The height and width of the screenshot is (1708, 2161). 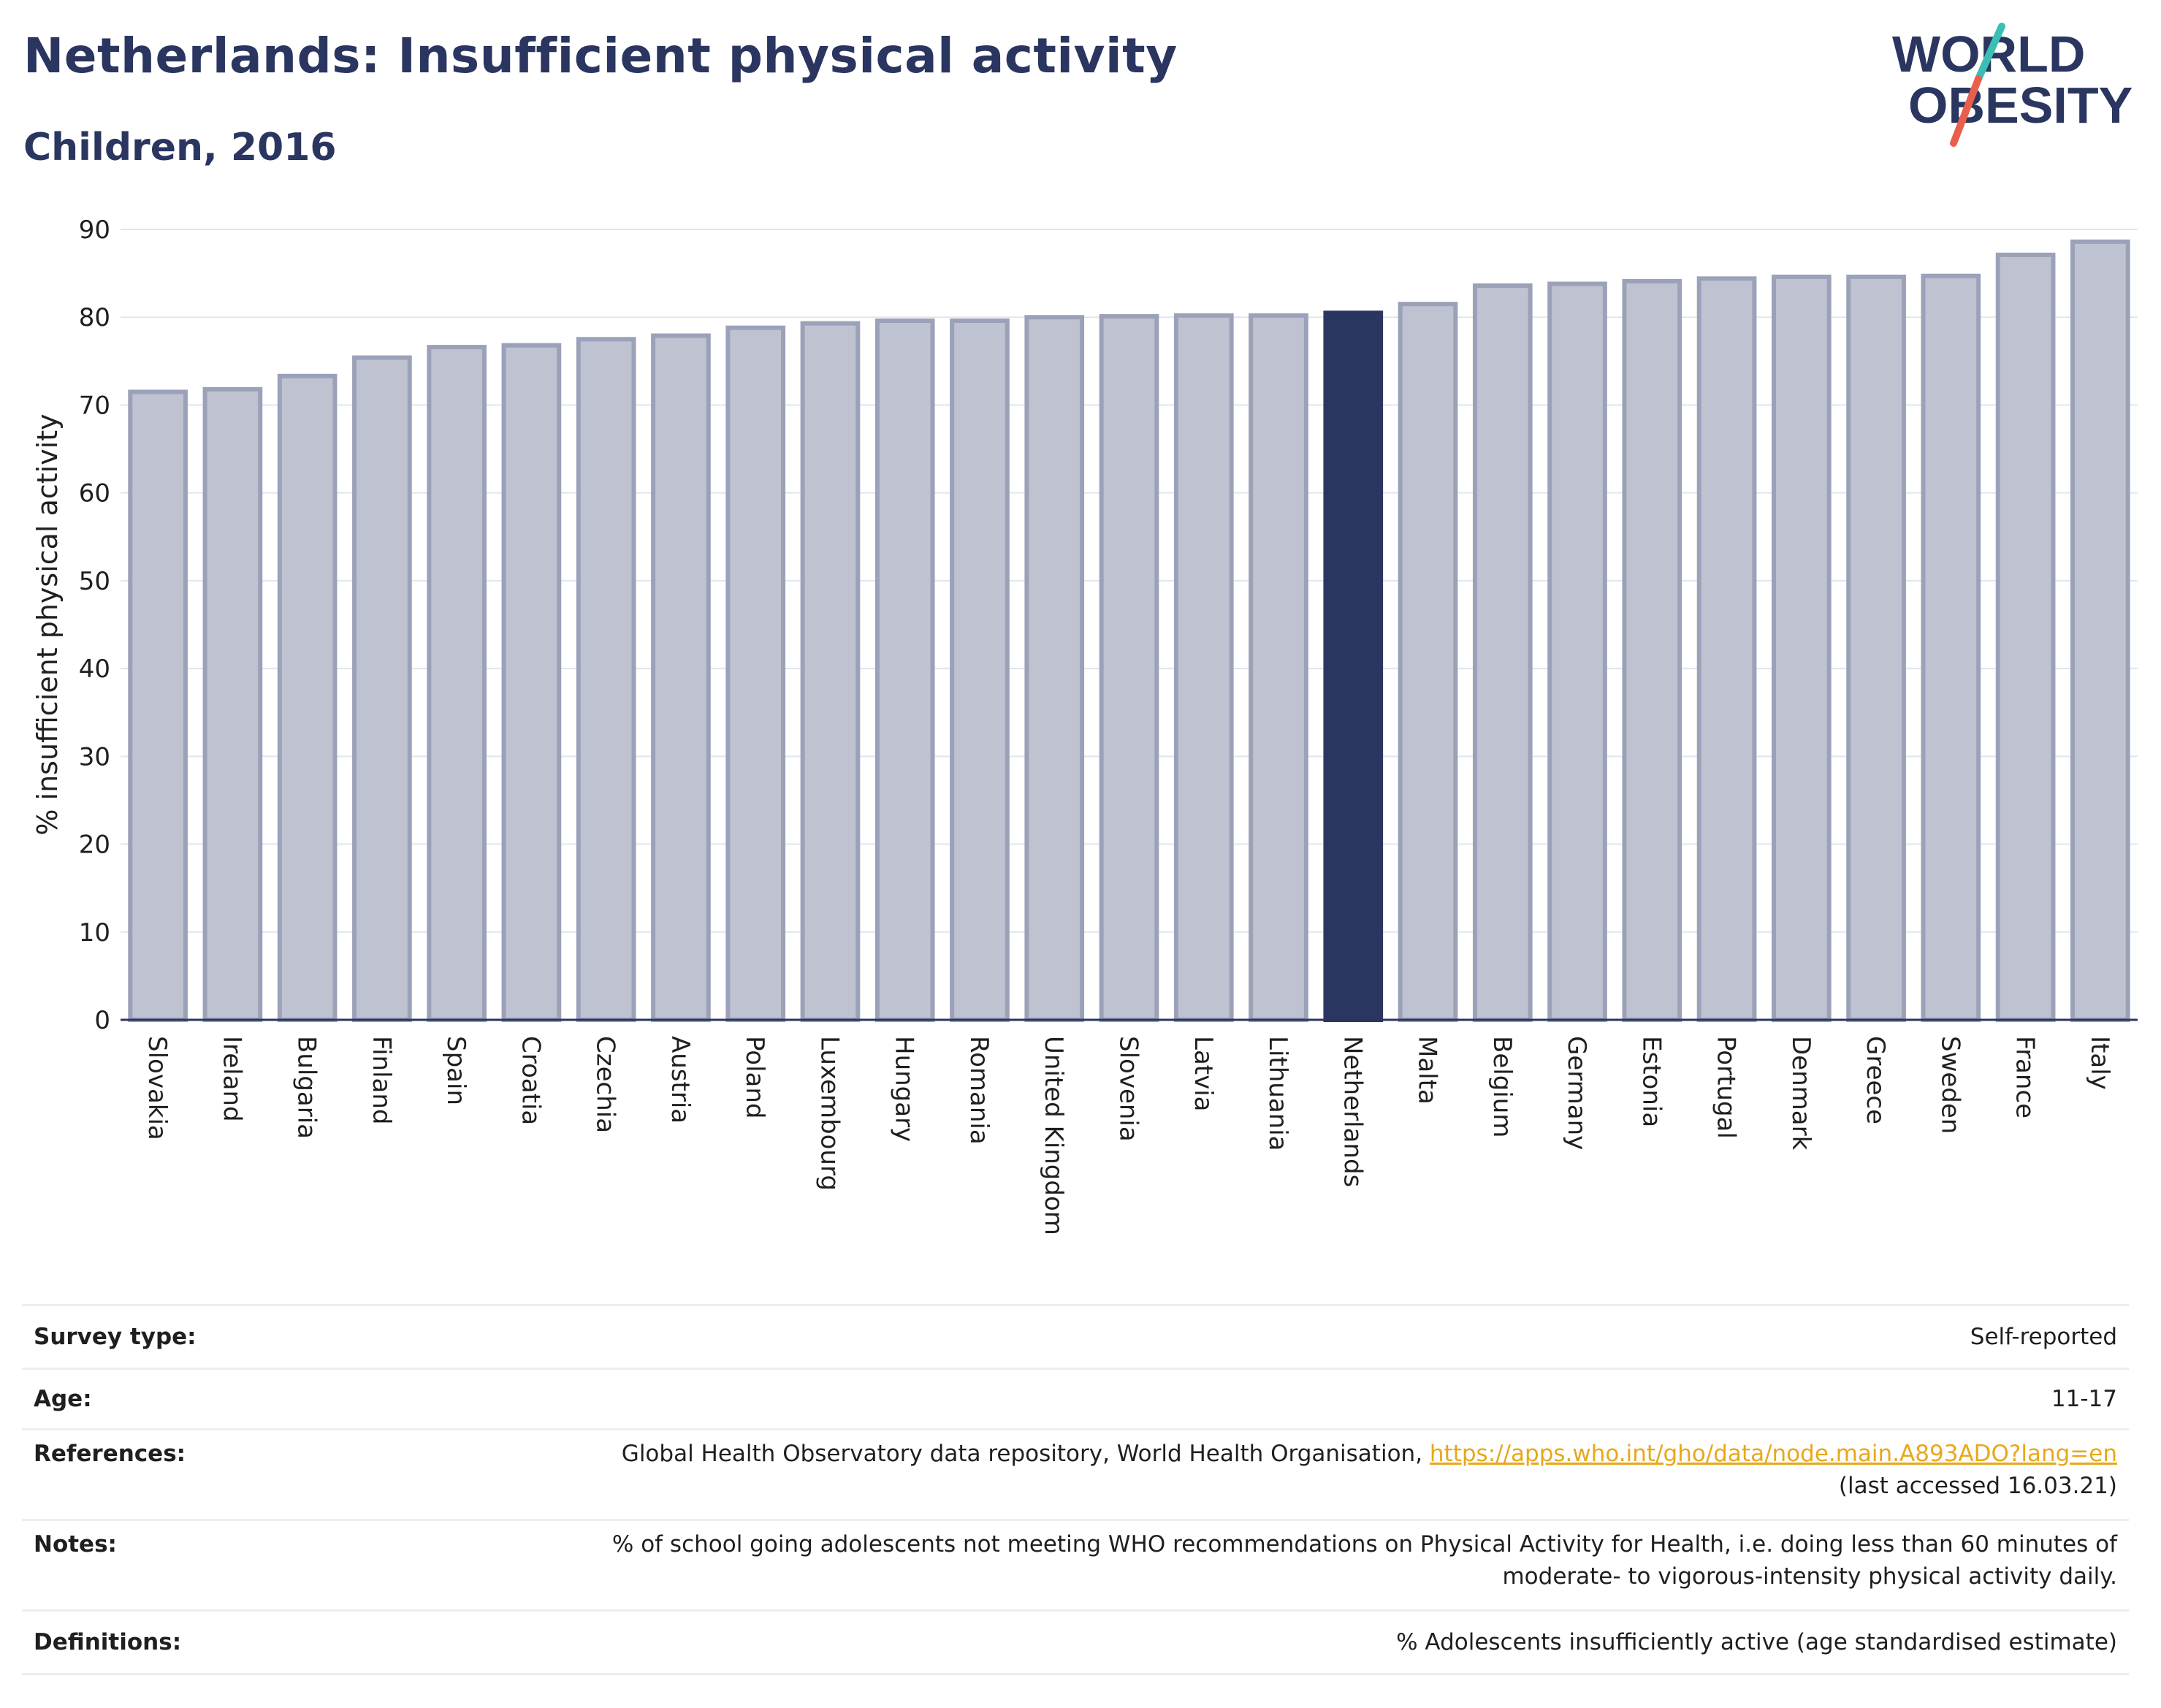 What do you see at coordinates (2084, 1399) in the screenshot?
I see `age-value: 11-17` at bounding box center [2084, 1399].